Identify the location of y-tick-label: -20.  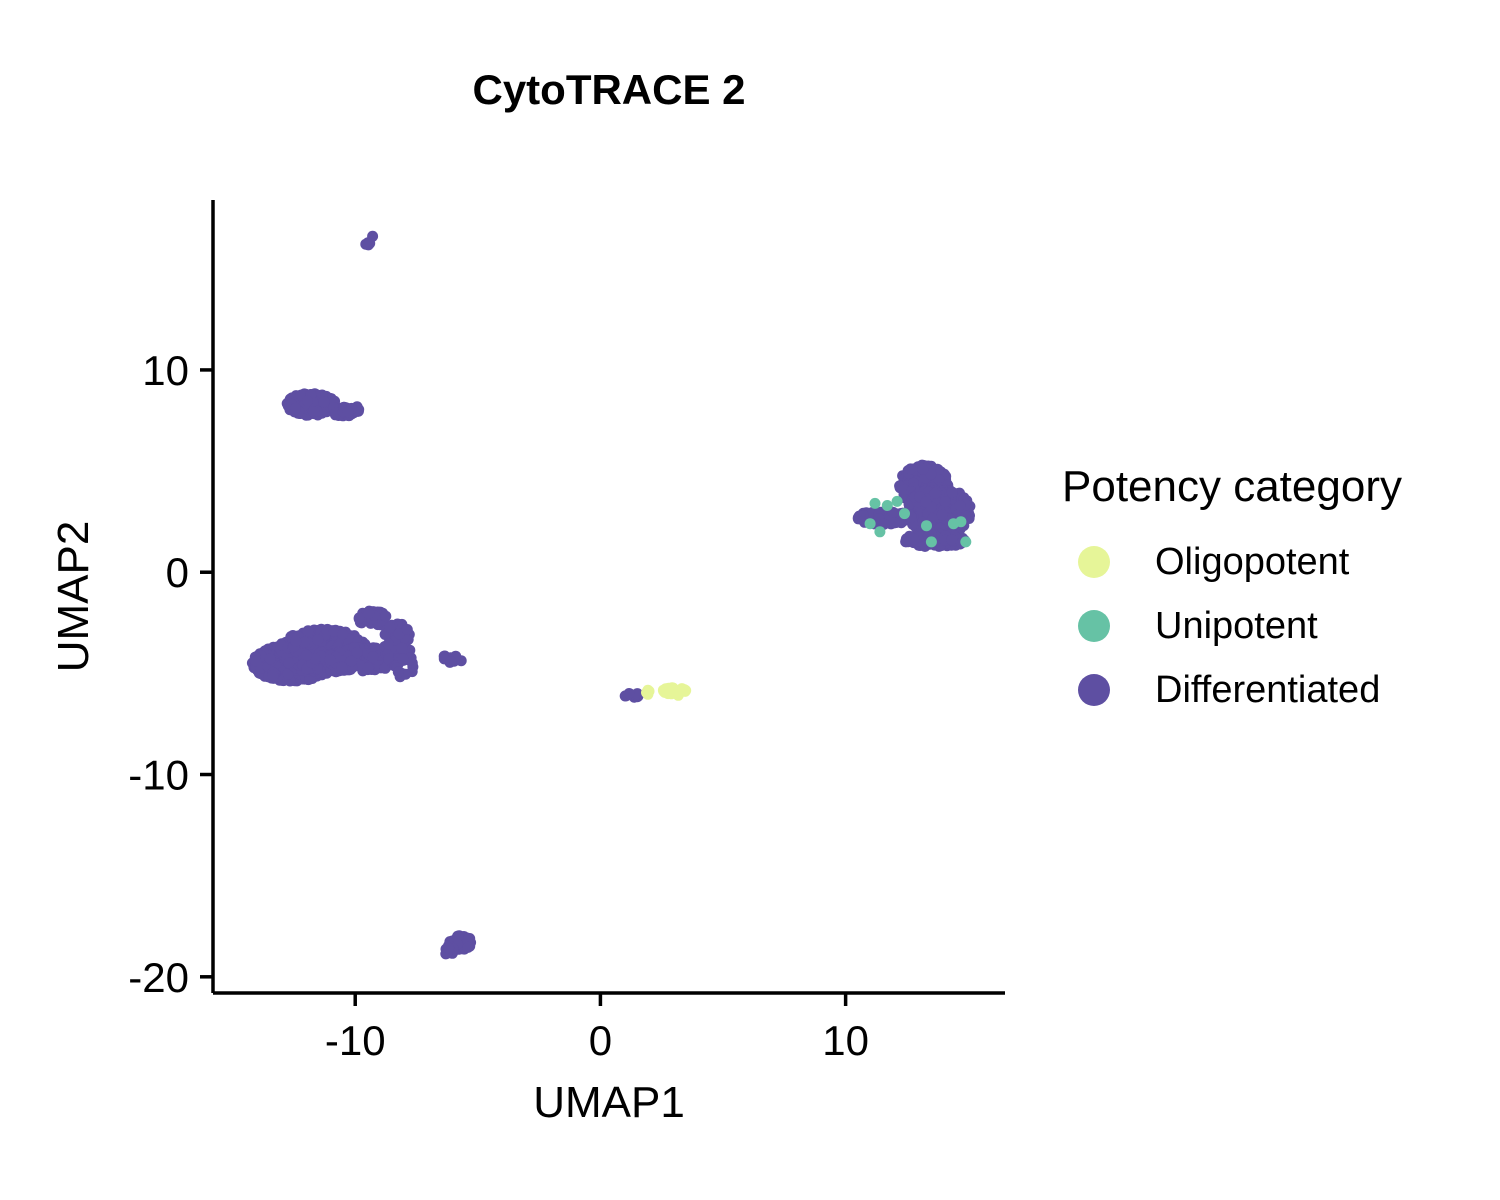
(158, 977).